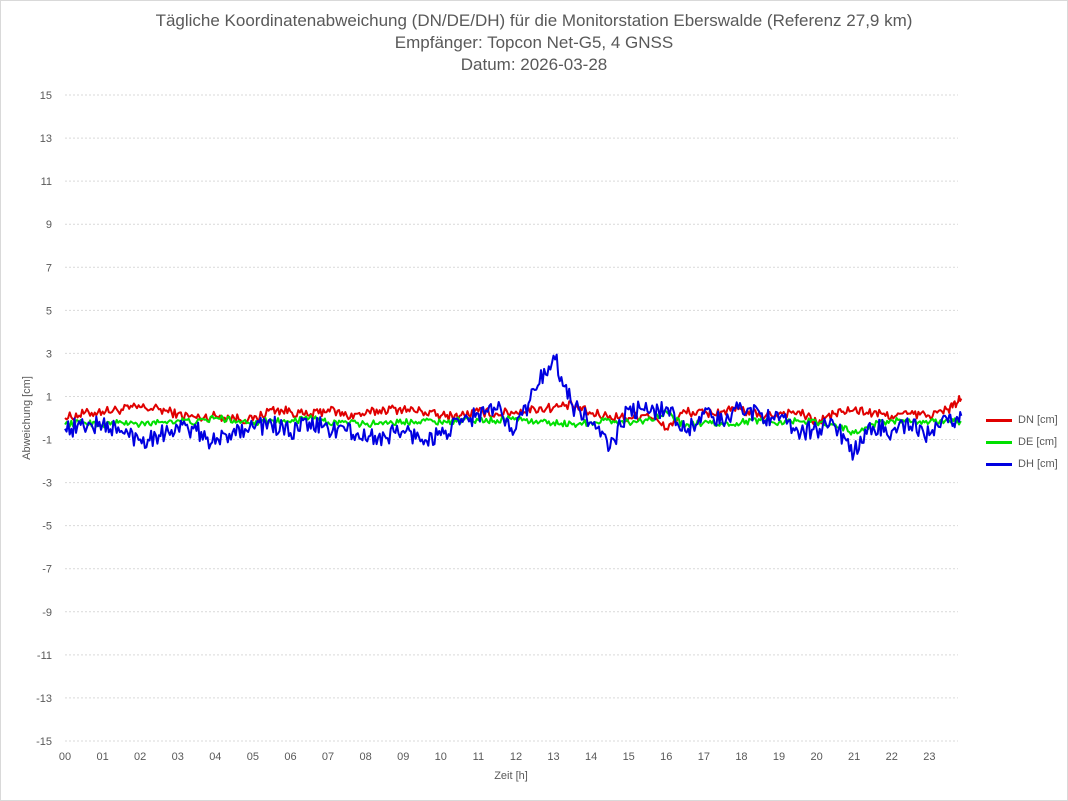 The image size is (1068, 801). What do you see at coordinates (47, 441) in the screenshot?
I see `y-tick-label: -1` at bounding box center [47, 441].